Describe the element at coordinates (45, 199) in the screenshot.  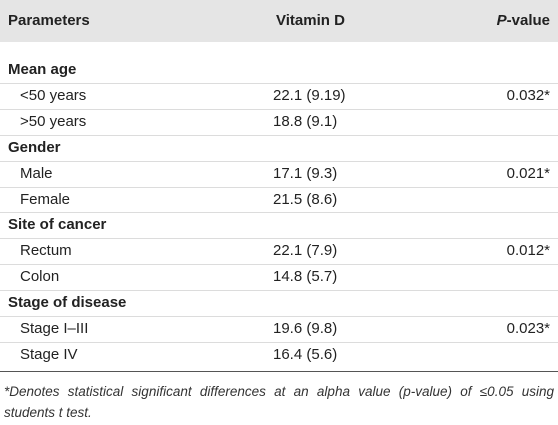
I see `row-label: Female` at that location.